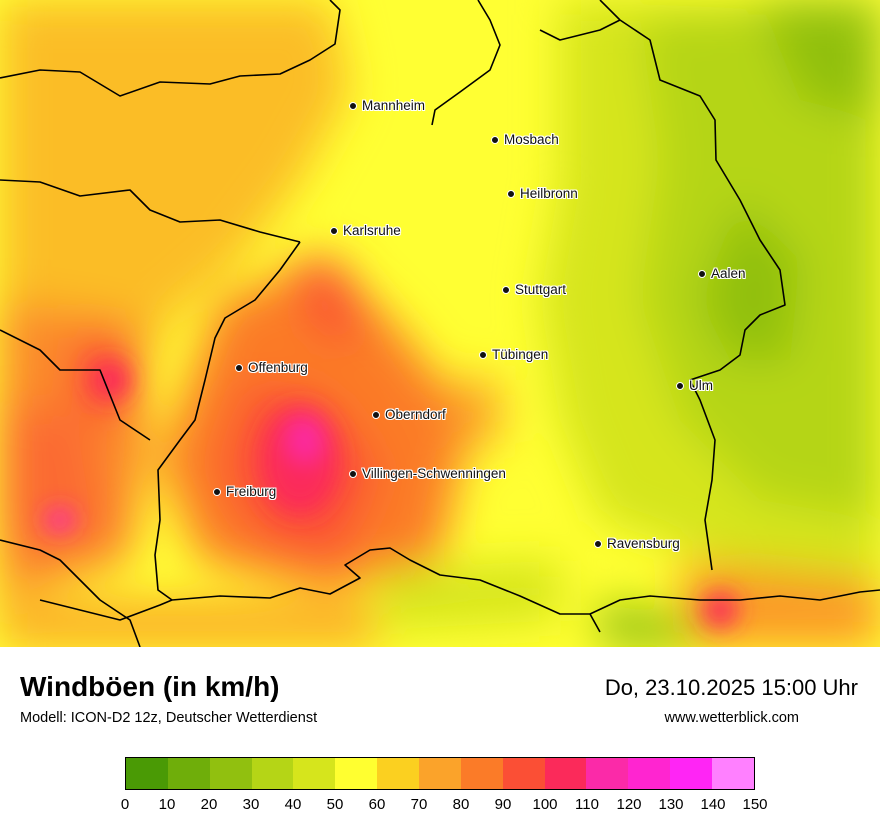 The height and width of the screenshot is (830, 880). I want to click on scale-tick-label: 80, so click(461, 804).